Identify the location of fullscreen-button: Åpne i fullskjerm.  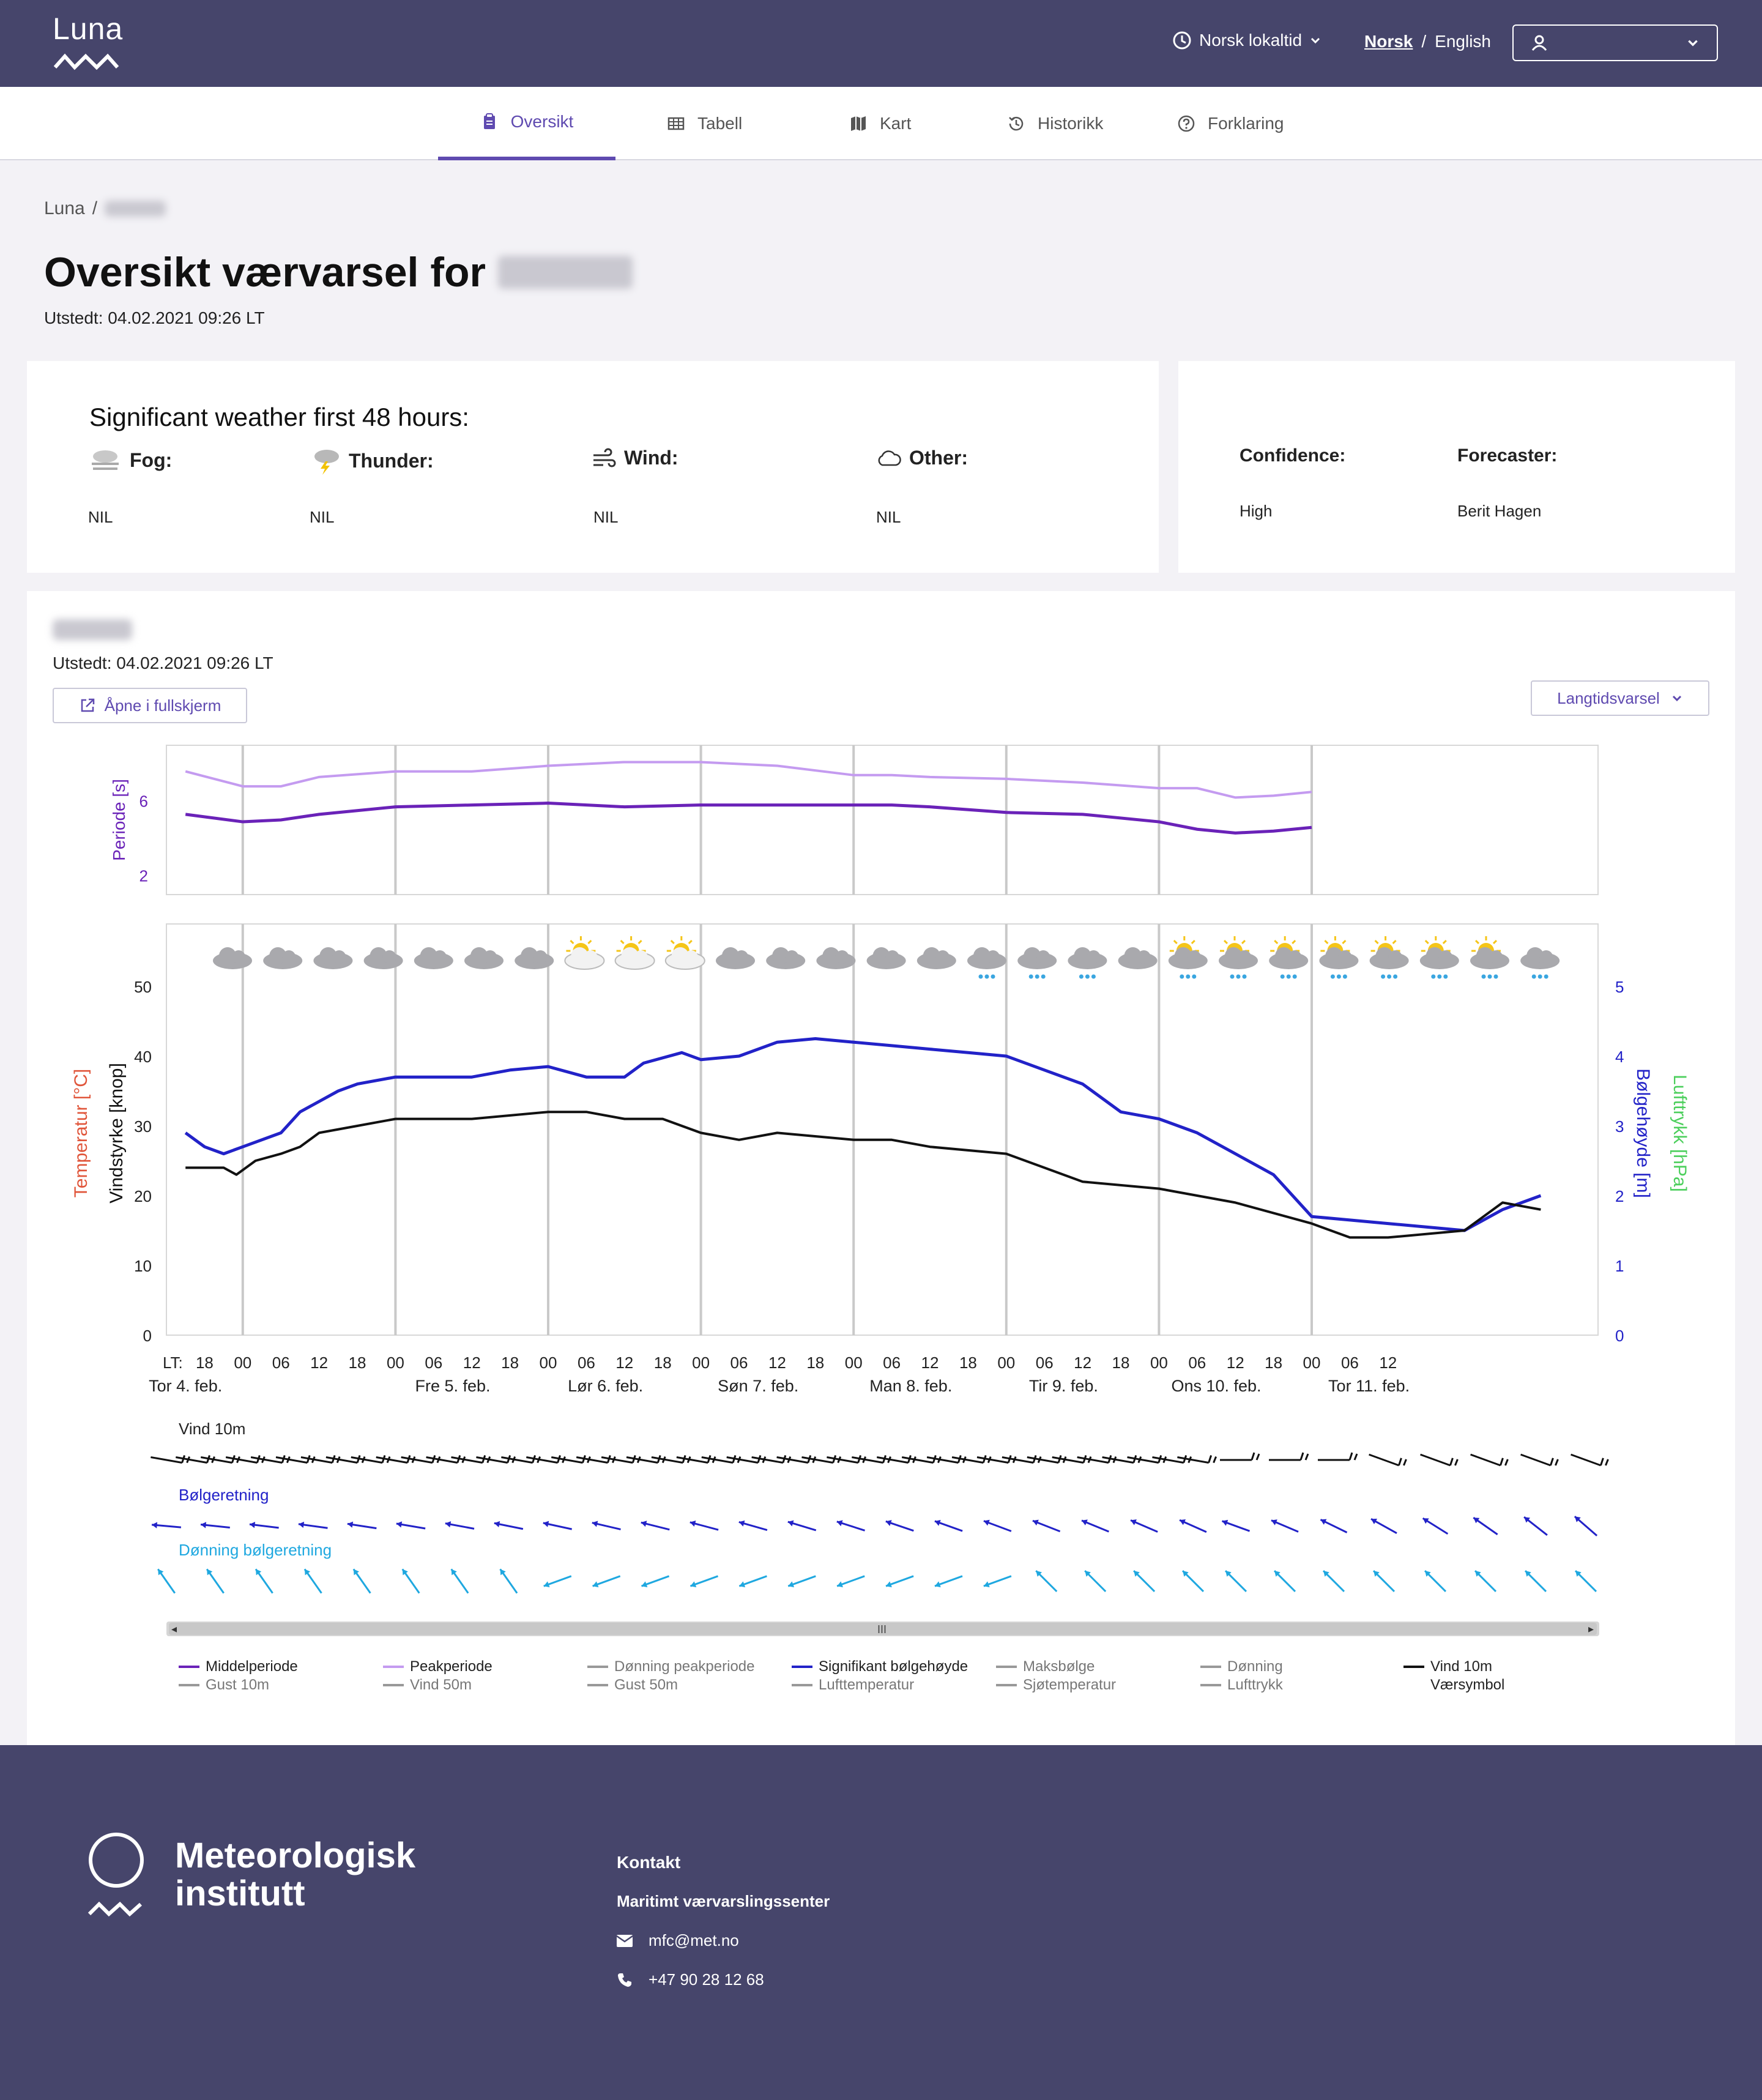
(150, 705).